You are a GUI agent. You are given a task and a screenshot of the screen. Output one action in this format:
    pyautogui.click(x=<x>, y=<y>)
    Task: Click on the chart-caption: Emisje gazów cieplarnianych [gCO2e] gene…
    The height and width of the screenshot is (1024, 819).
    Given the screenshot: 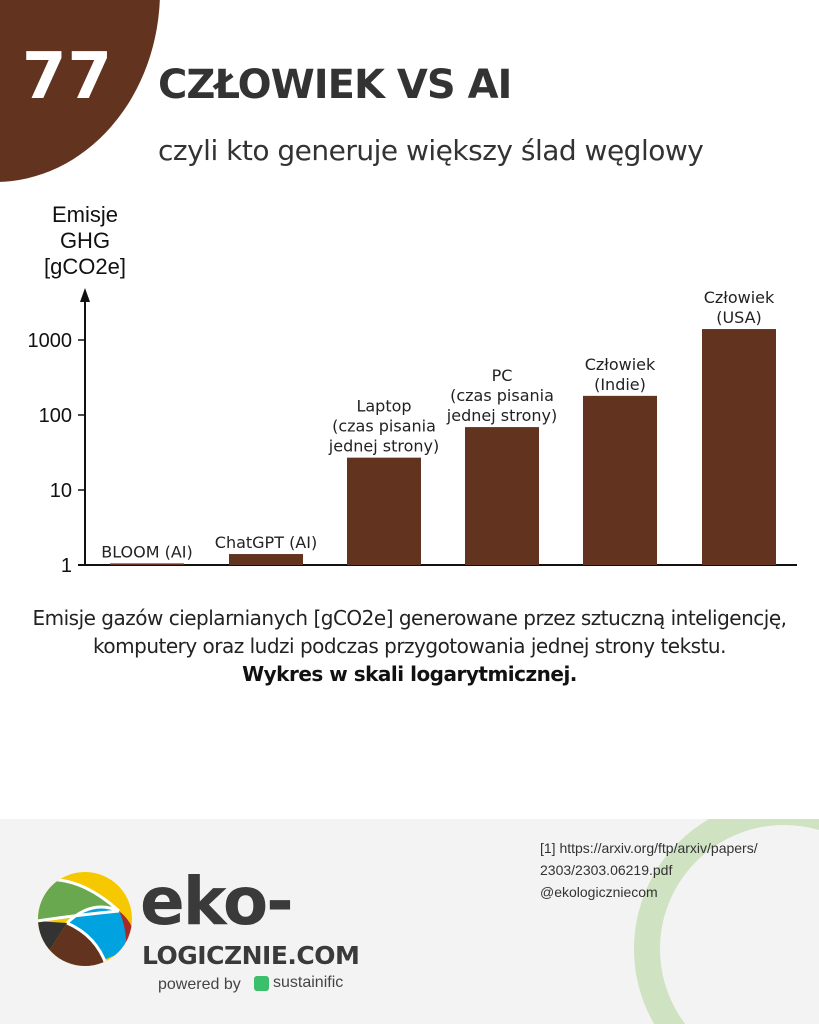 What is the action you would take?
    pyautogui.click(x=409, y=646)
    